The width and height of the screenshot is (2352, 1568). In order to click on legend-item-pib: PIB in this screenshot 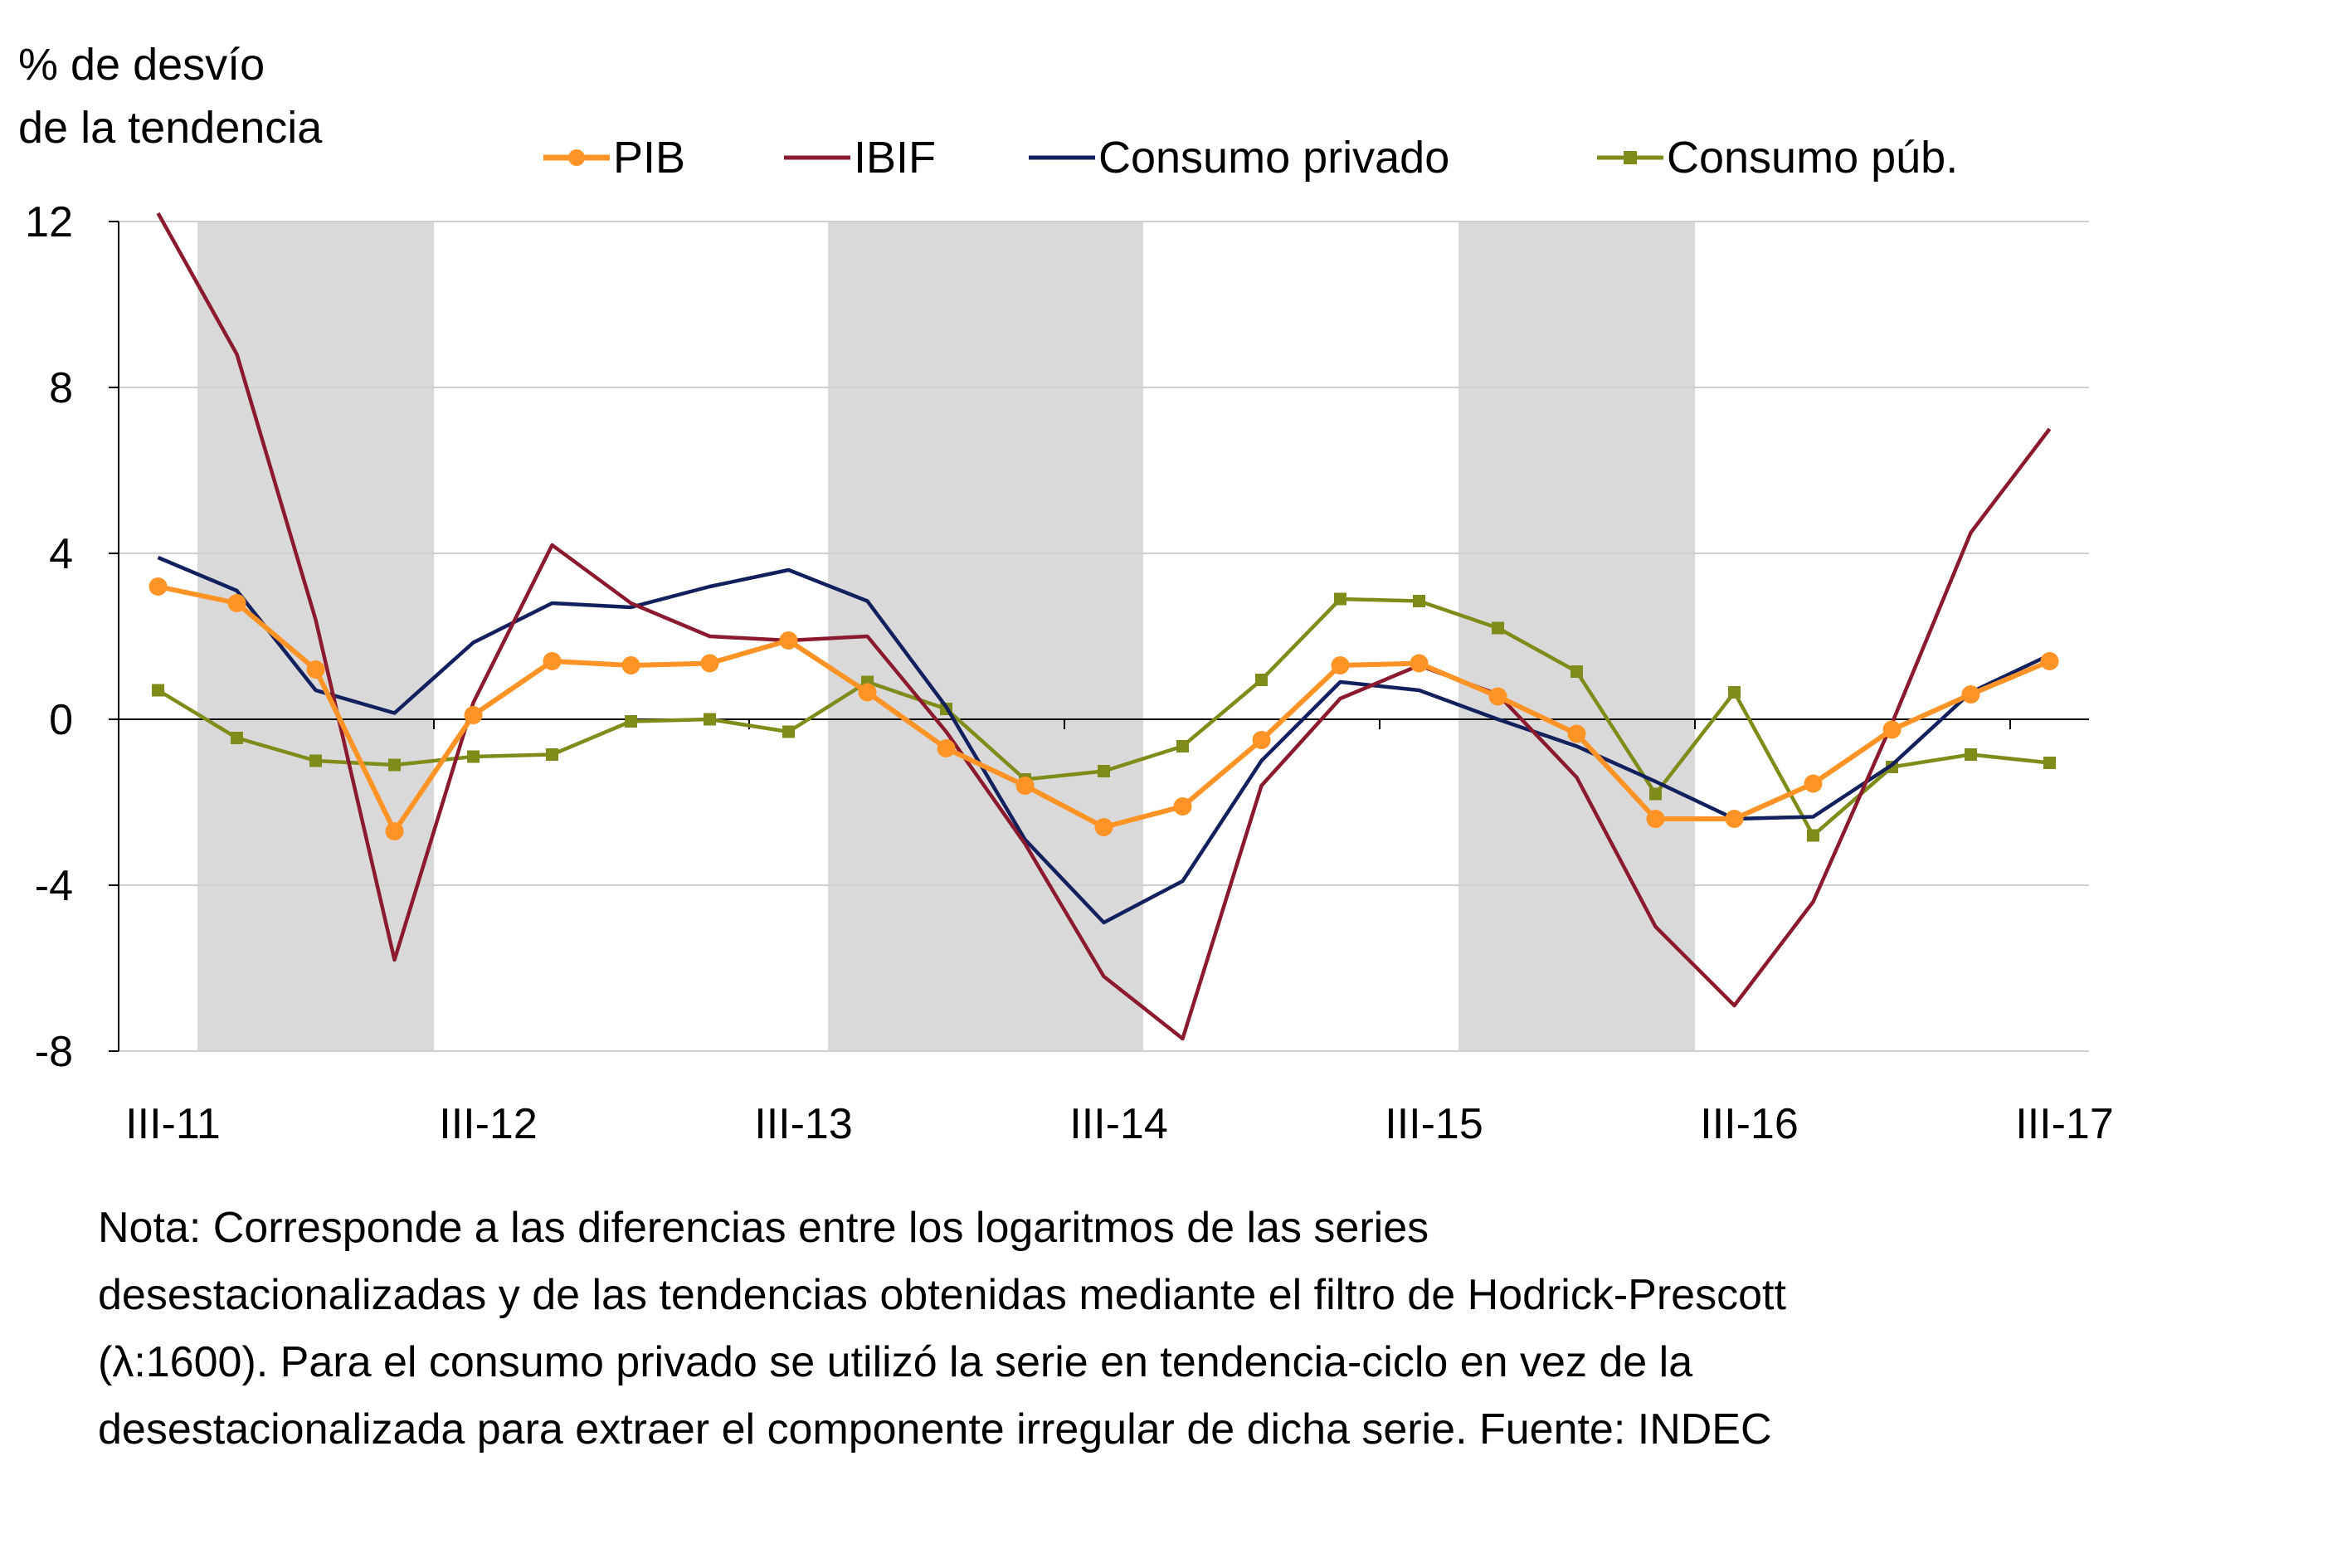, I will do `click(614, 157)`.